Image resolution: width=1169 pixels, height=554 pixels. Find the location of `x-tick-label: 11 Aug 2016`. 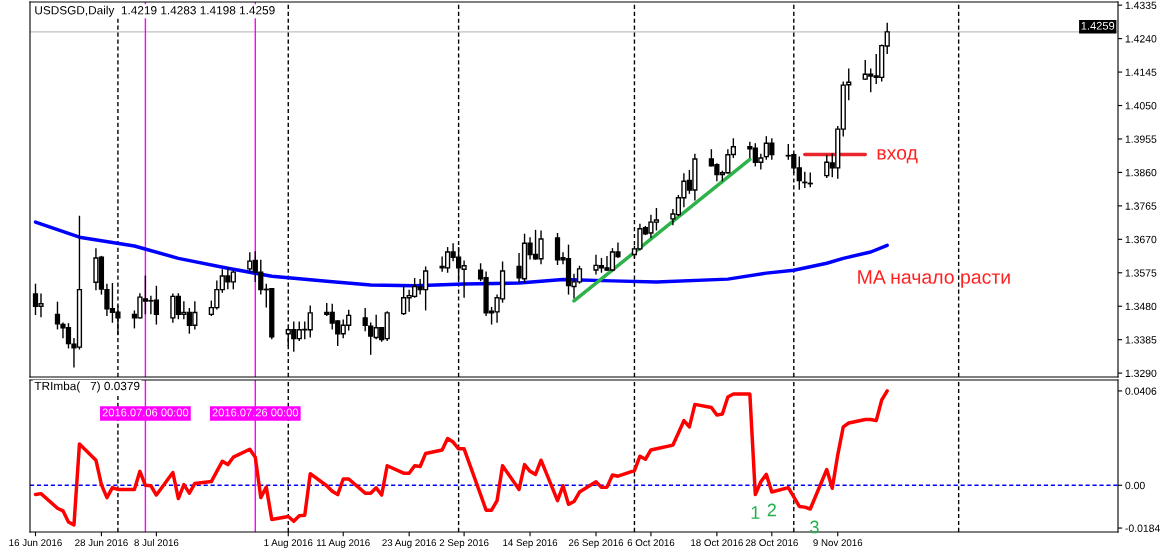

x-tick-label: 11 Aug 2016 is located at coordinates (343, 544).